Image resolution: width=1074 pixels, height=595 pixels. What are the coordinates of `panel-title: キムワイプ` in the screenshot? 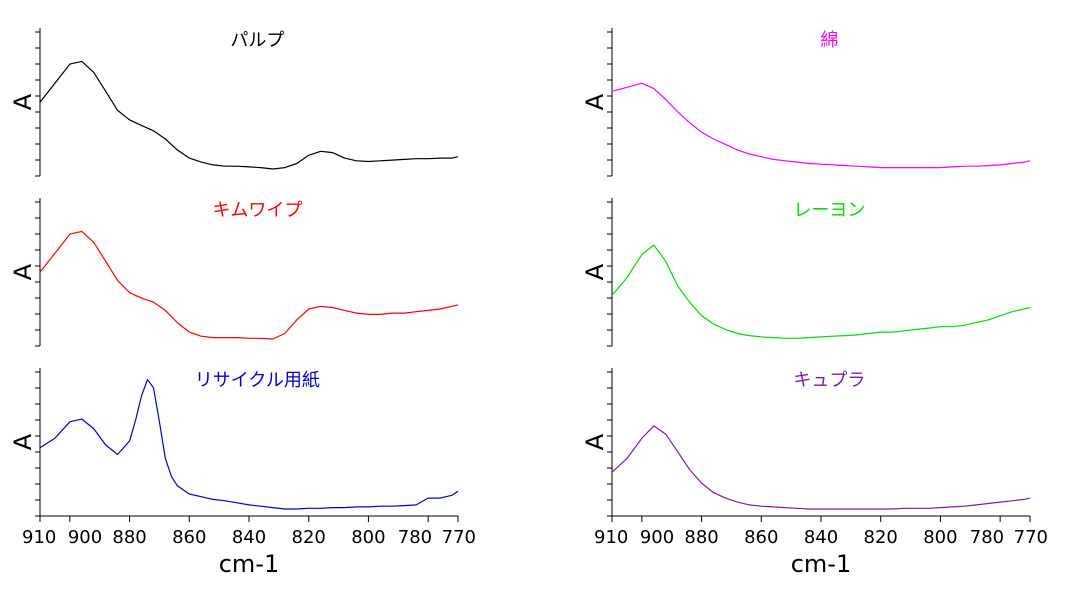 It's located at (257, 210).